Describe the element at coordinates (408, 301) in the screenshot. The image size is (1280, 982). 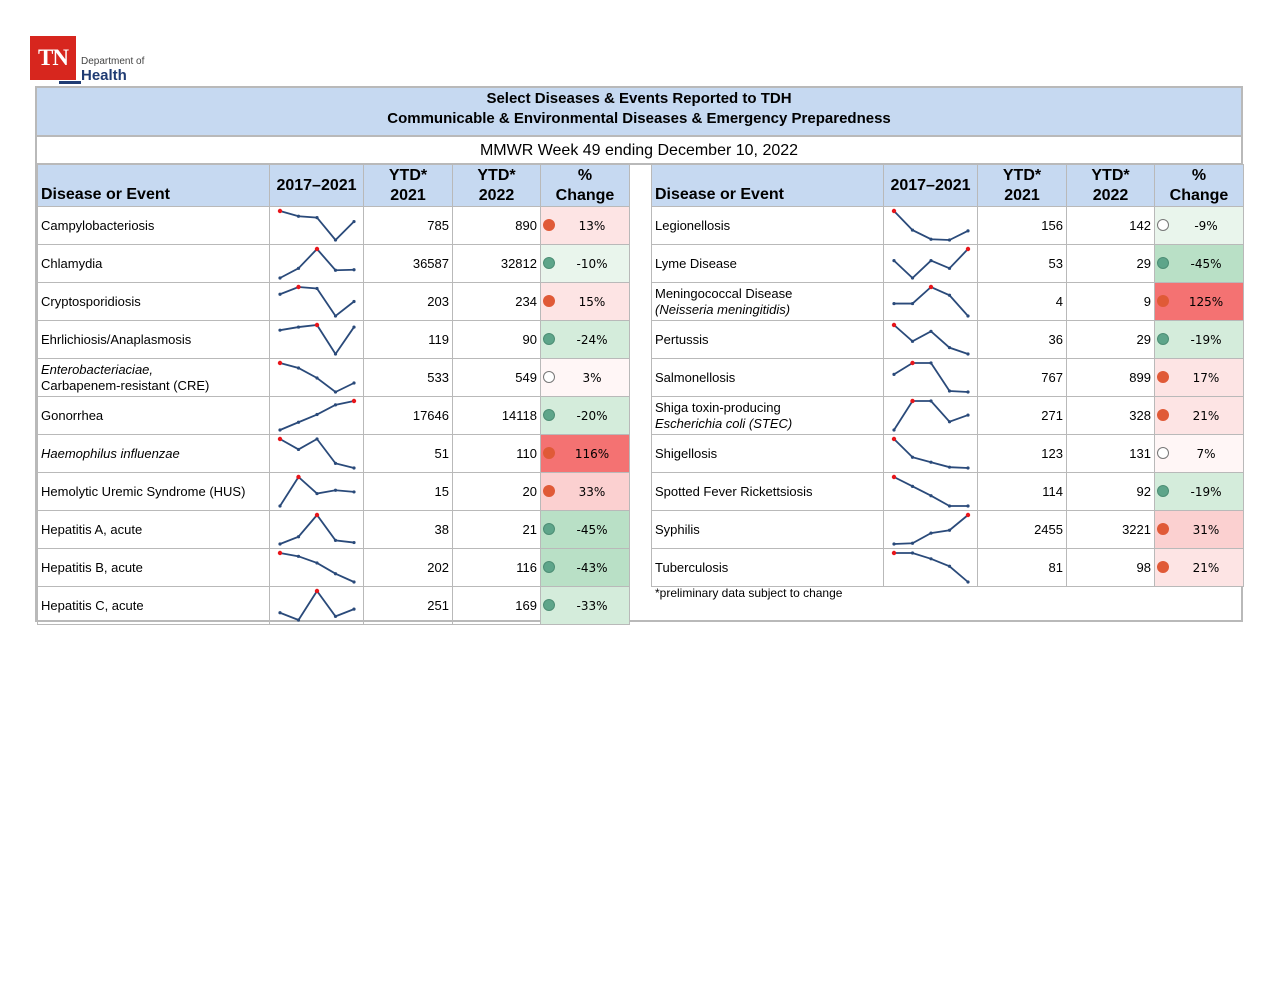
I see `ytd-2021-value: 203` at that location.